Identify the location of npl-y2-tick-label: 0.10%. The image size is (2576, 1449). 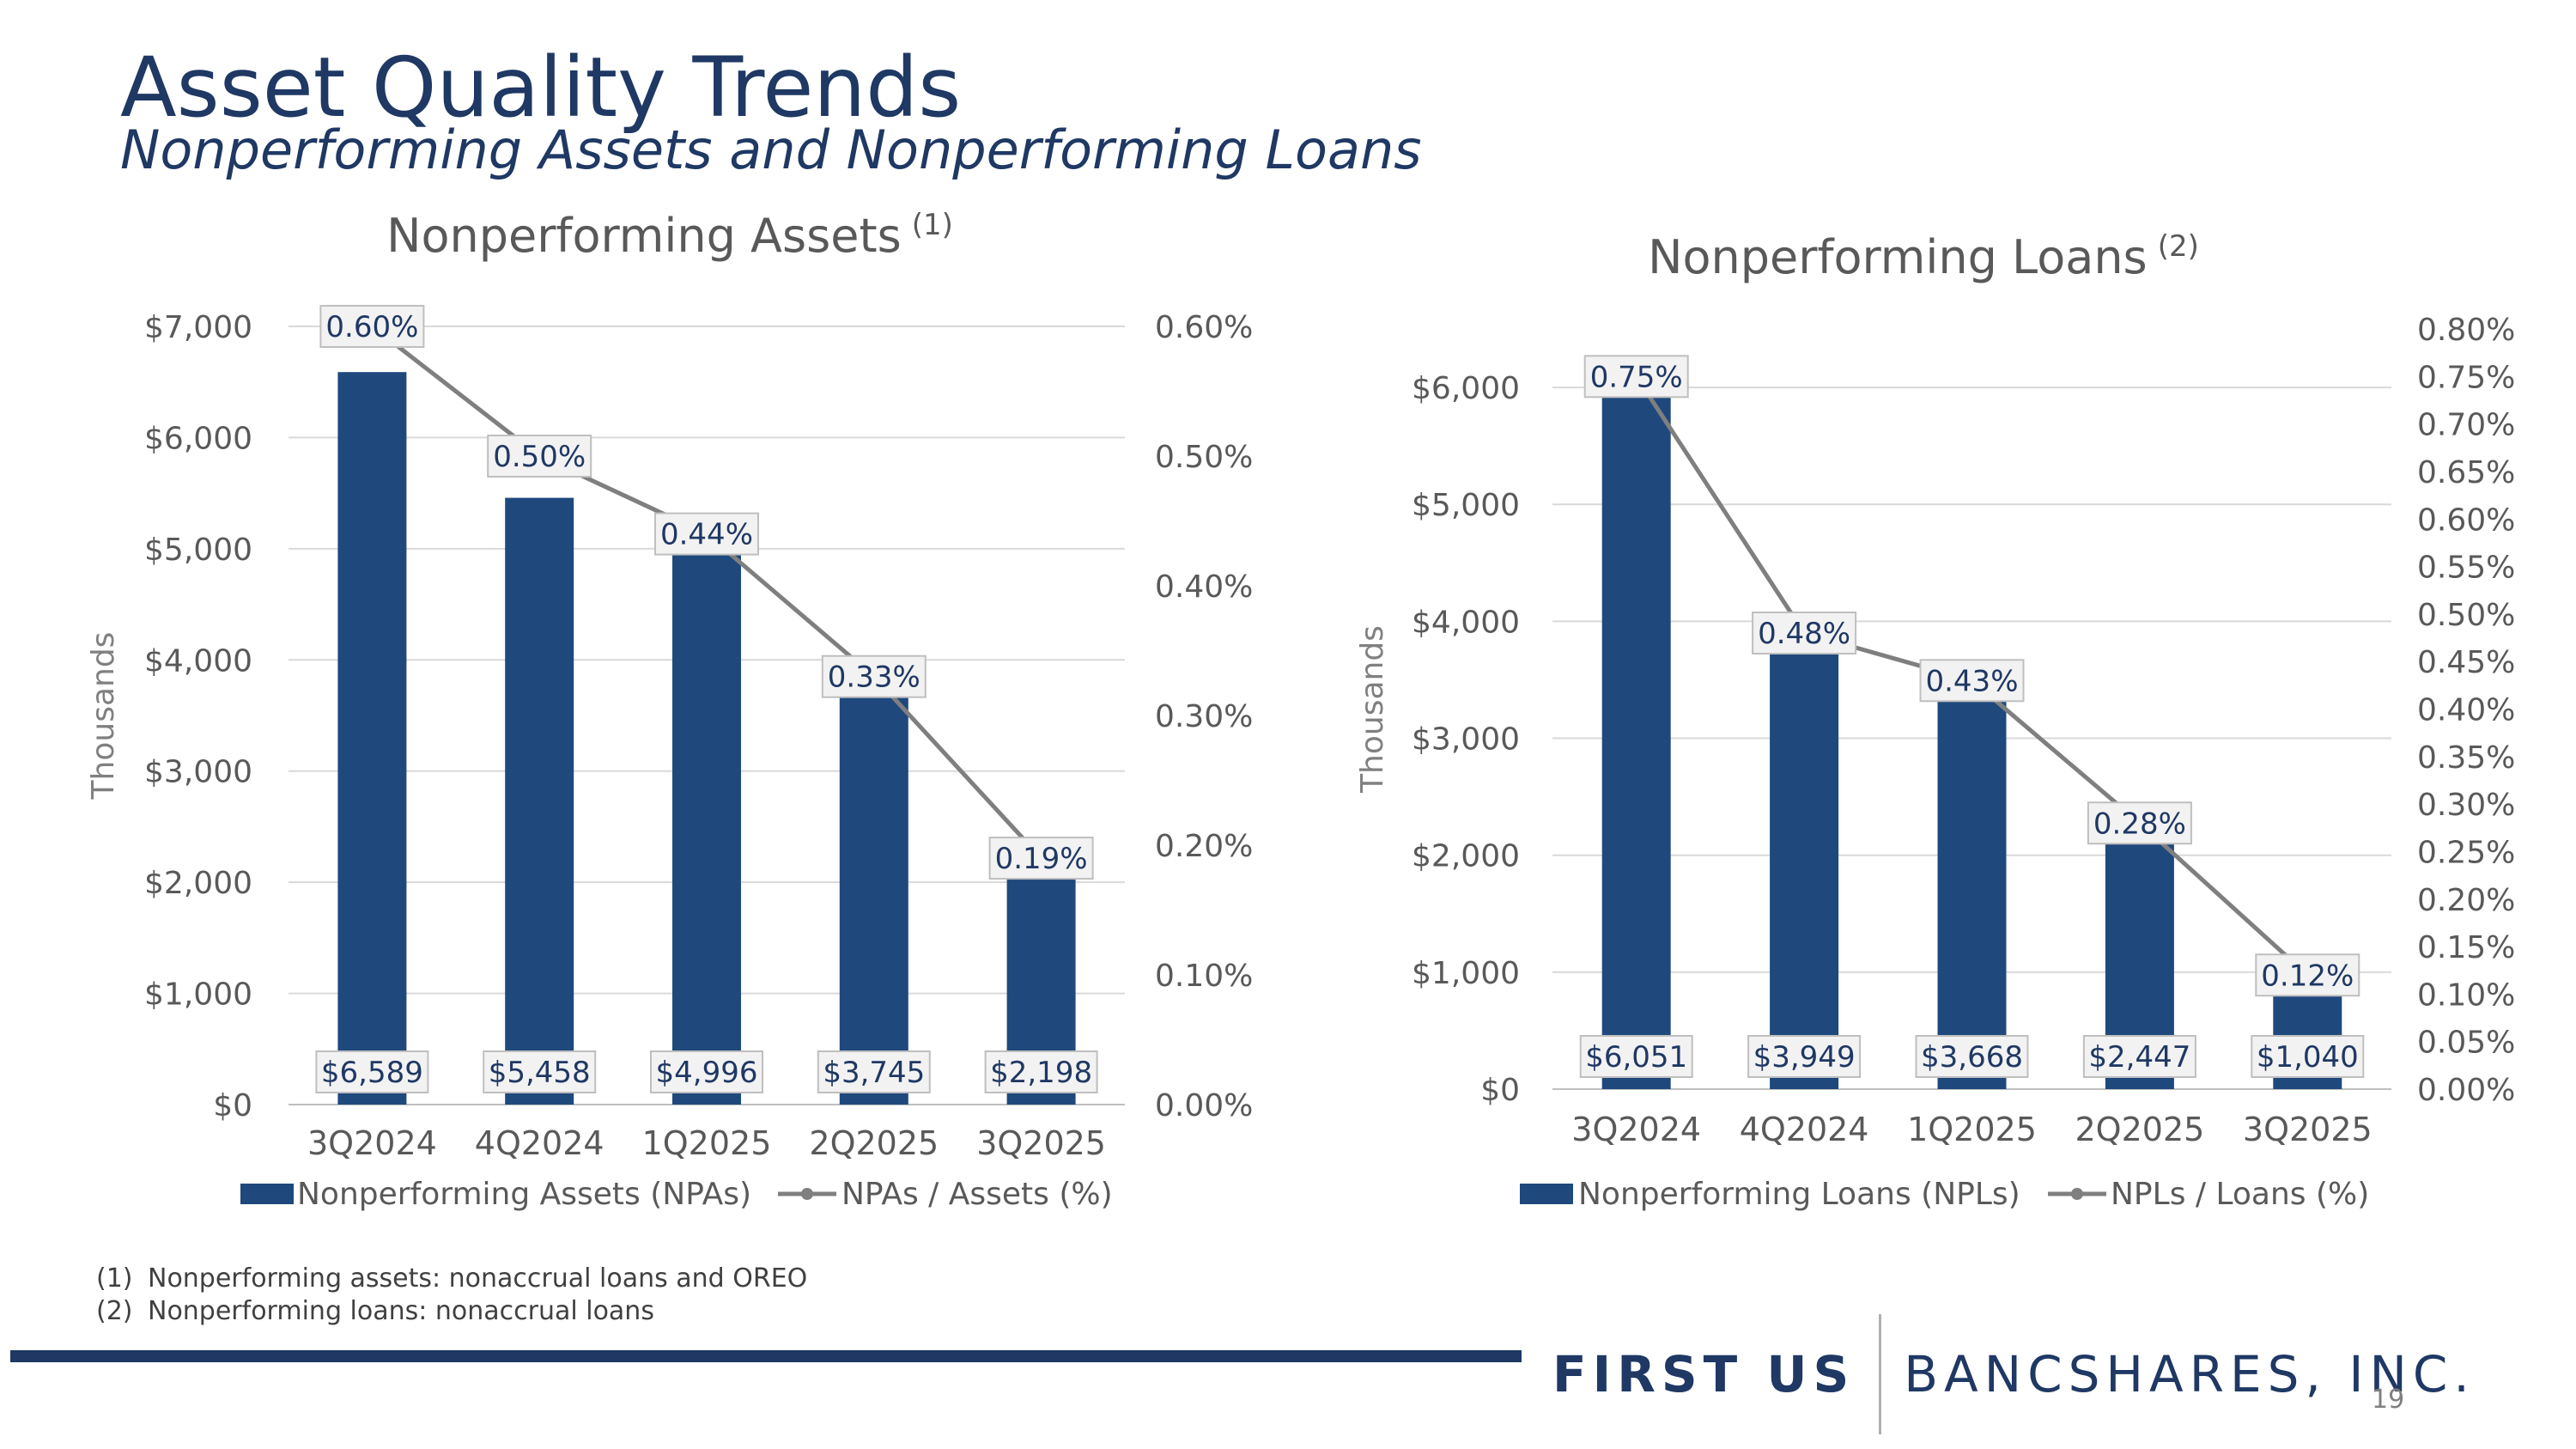
(2466, 995).